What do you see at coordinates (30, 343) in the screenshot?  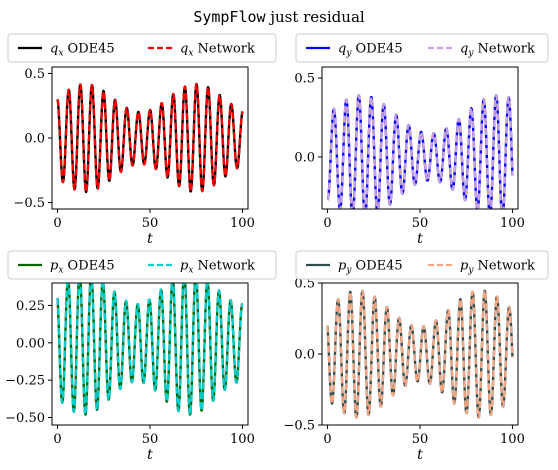 I see `y-tick-label: 0.00` at bounding box center [30, 343].